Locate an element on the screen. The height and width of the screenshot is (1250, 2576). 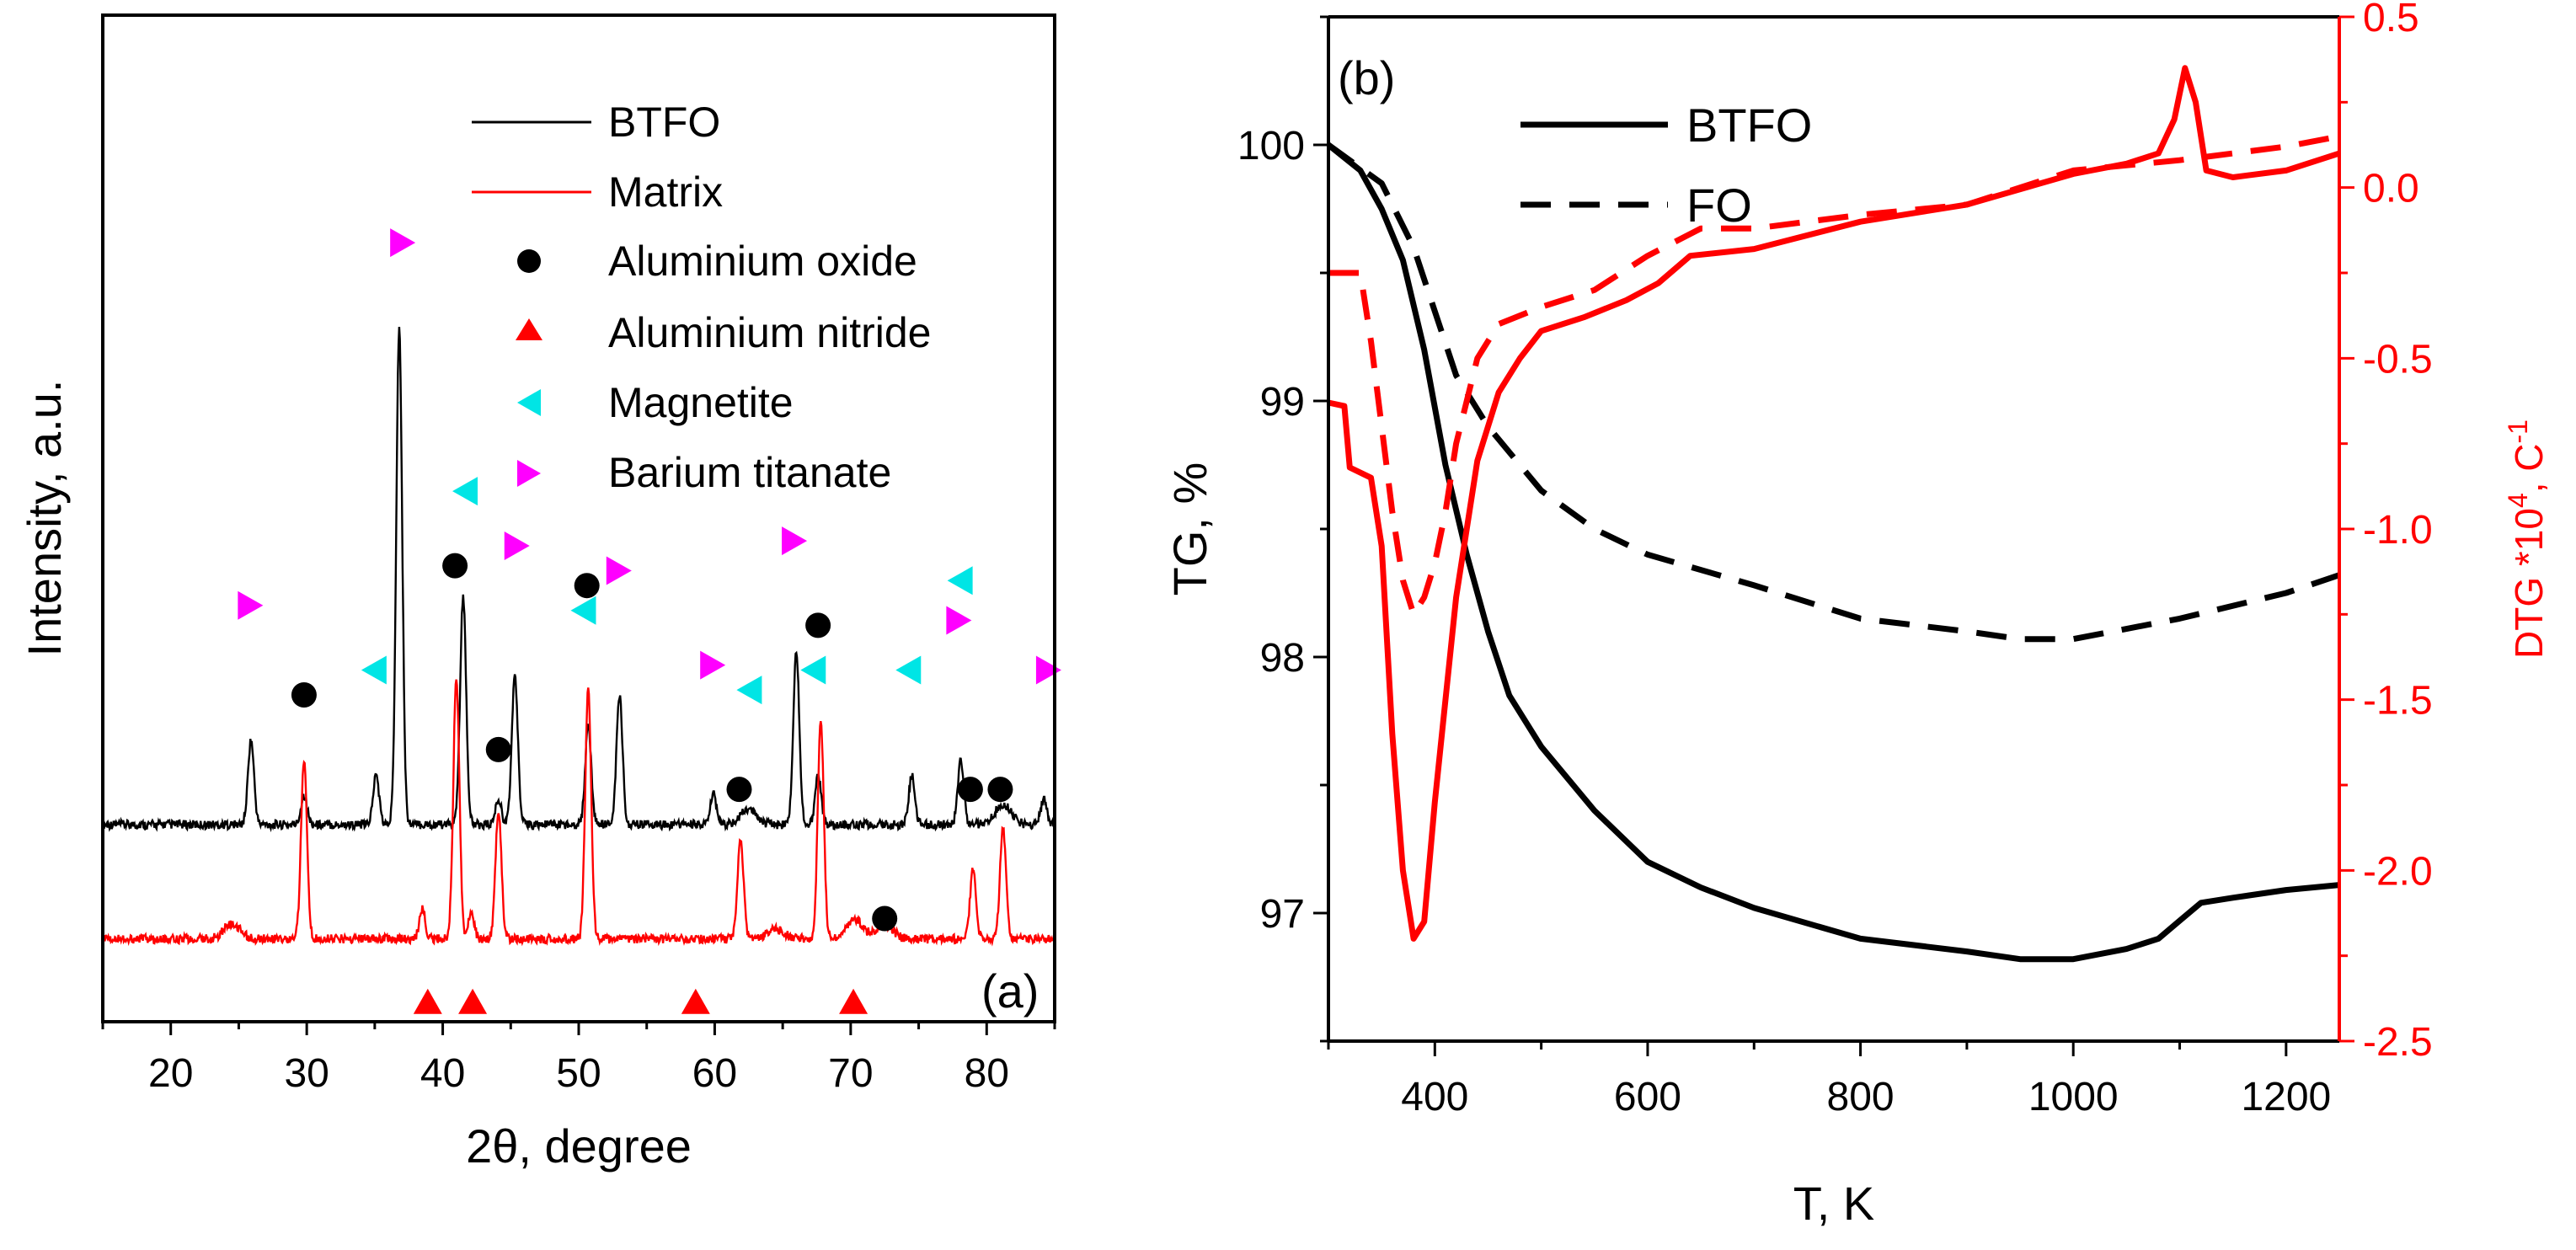
b-yticks: 97 98 99 100 is located at coordinates (1282, 529).